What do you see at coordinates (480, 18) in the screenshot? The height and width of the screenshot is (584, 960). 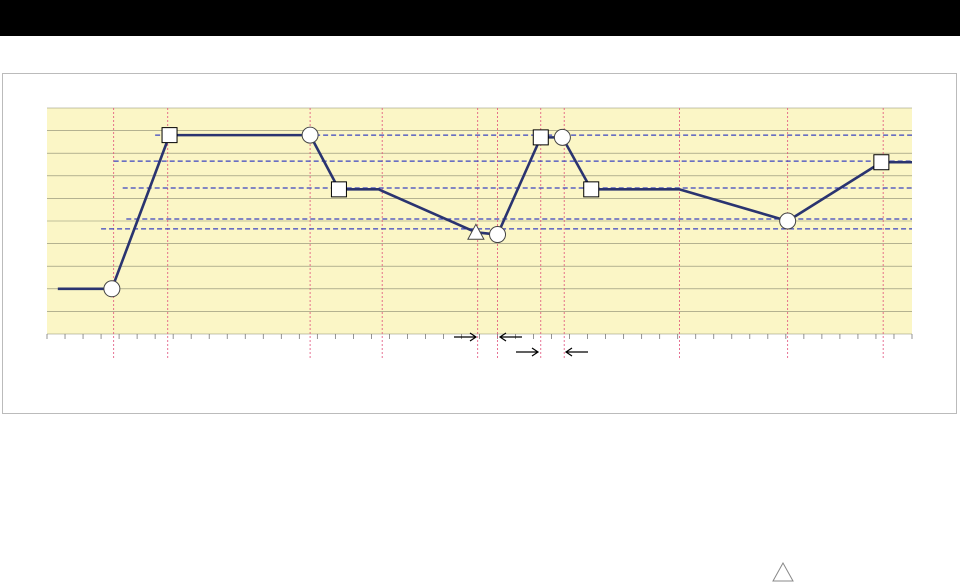 I see `header-bar` at bounding box center [480, 18].